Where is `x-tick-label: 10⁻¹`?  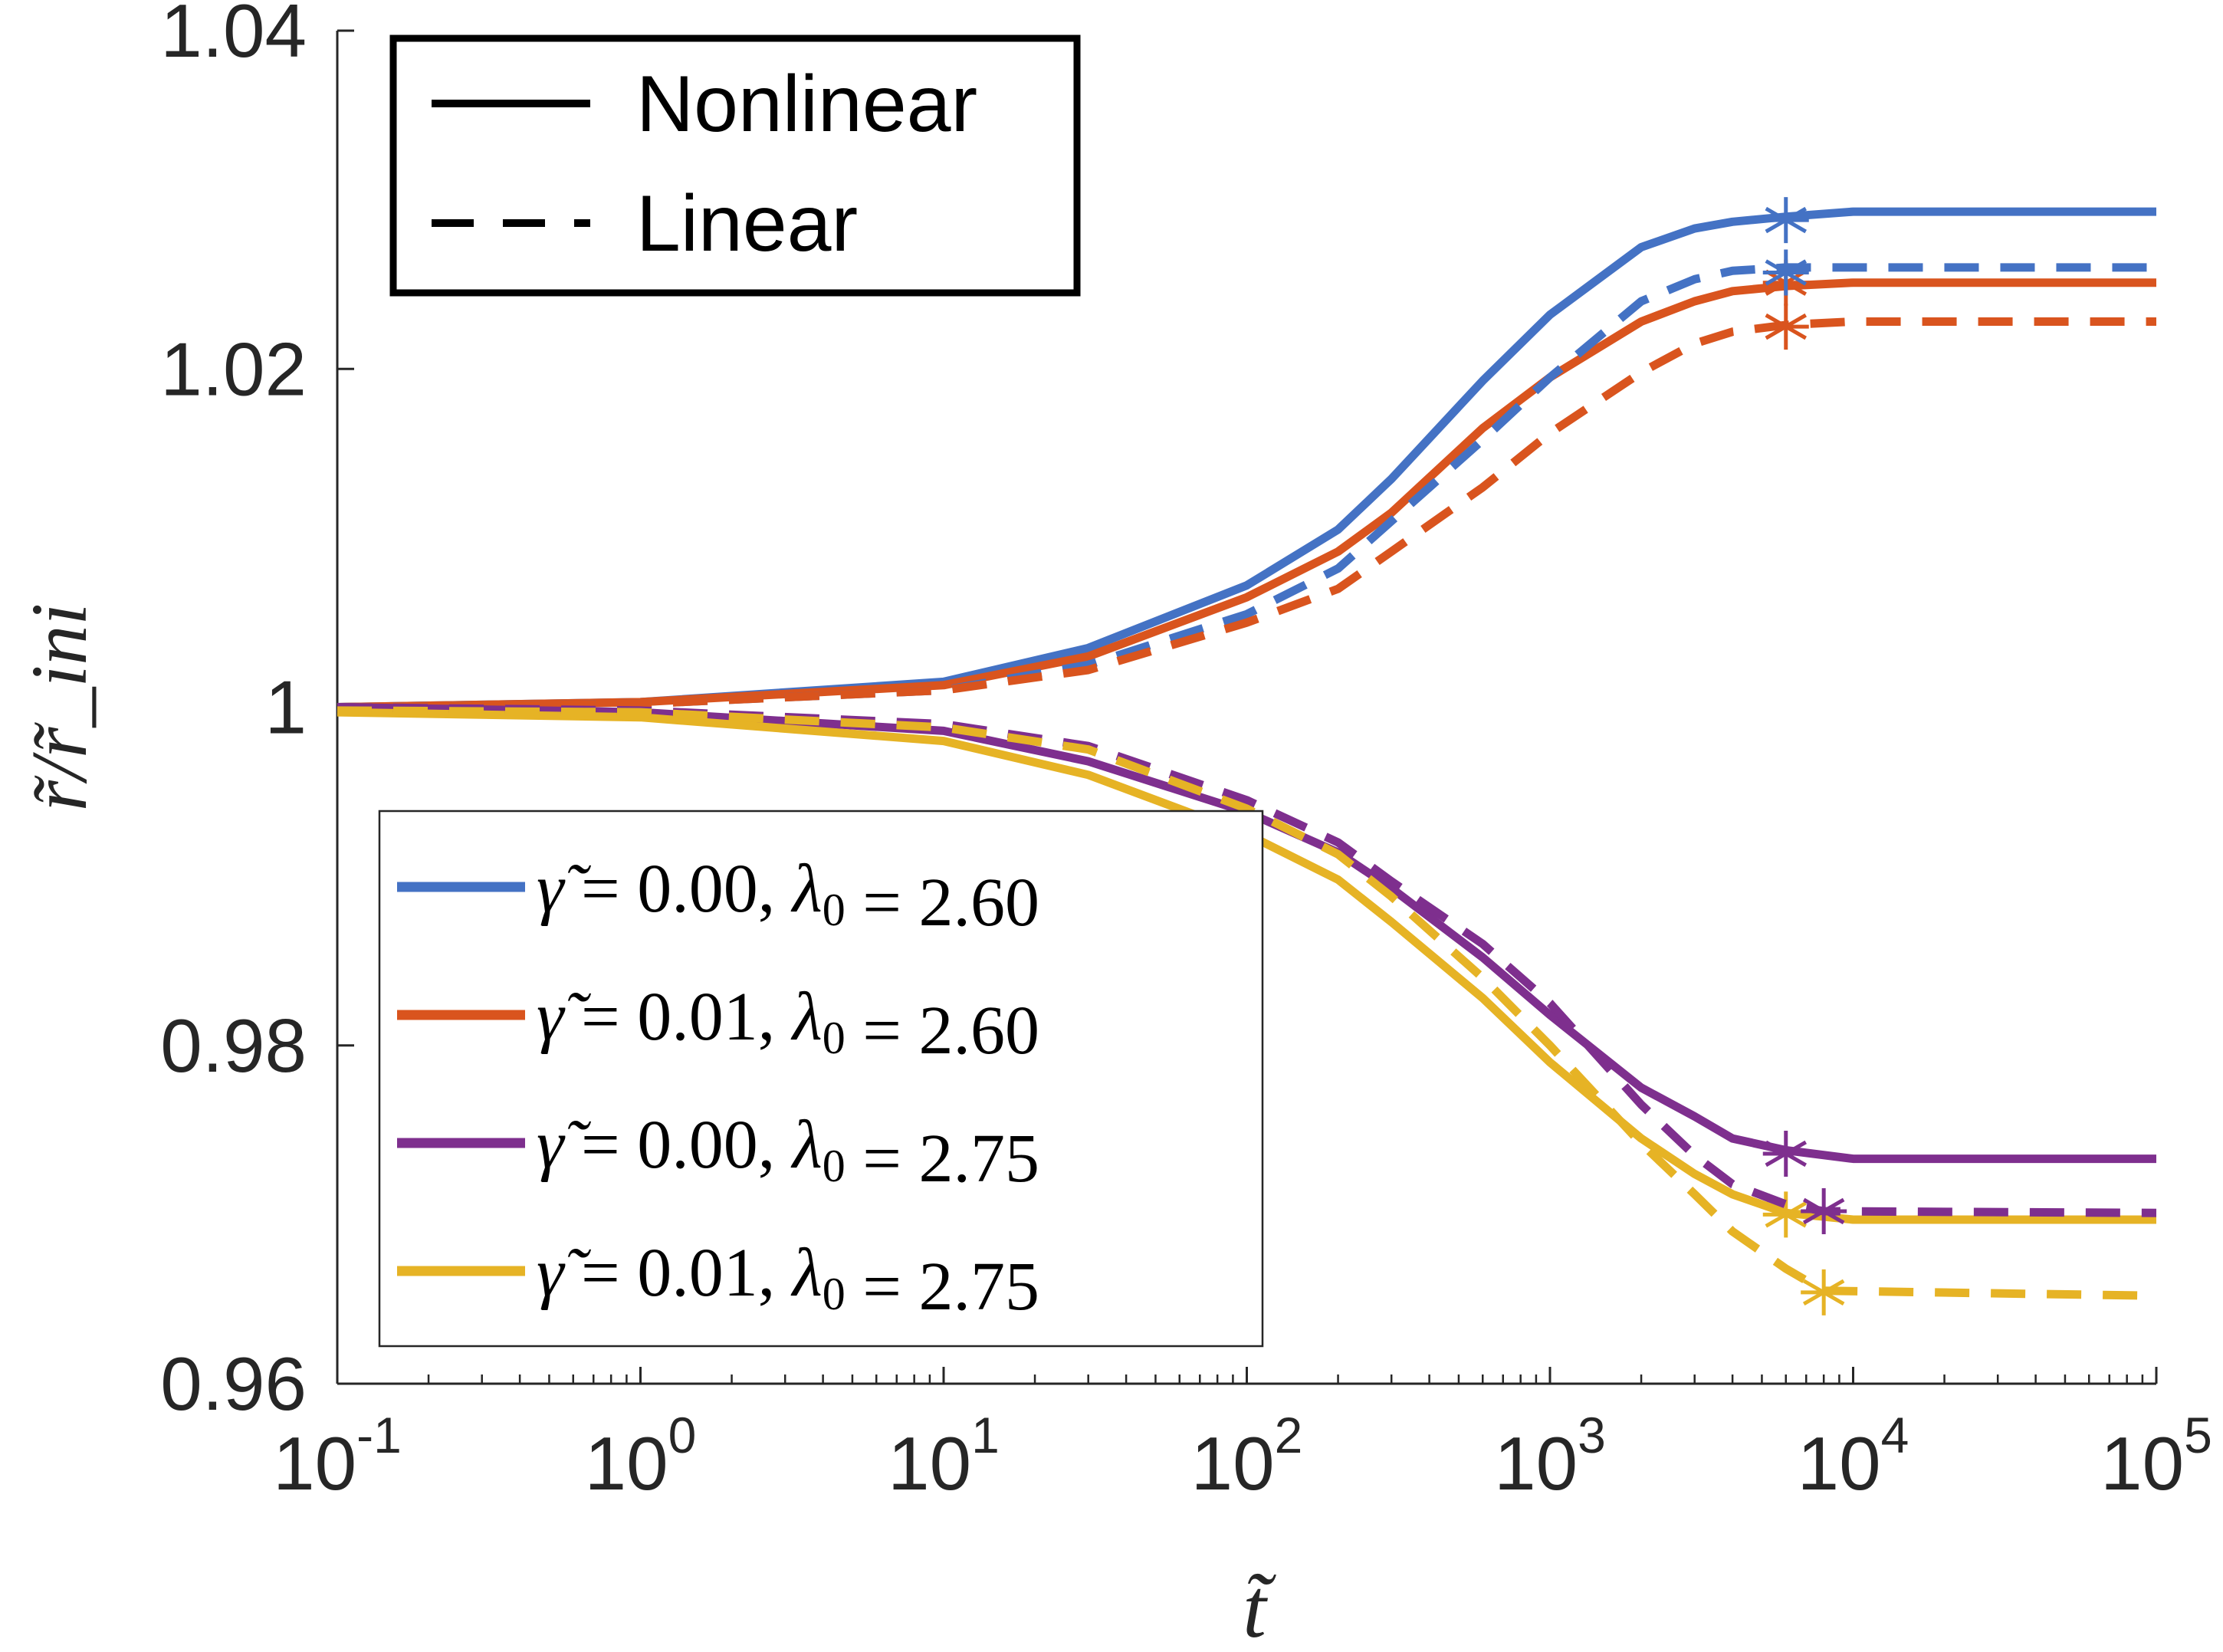
x-tick-label: 10⁻¹ is located at coordinates (337, 1456).